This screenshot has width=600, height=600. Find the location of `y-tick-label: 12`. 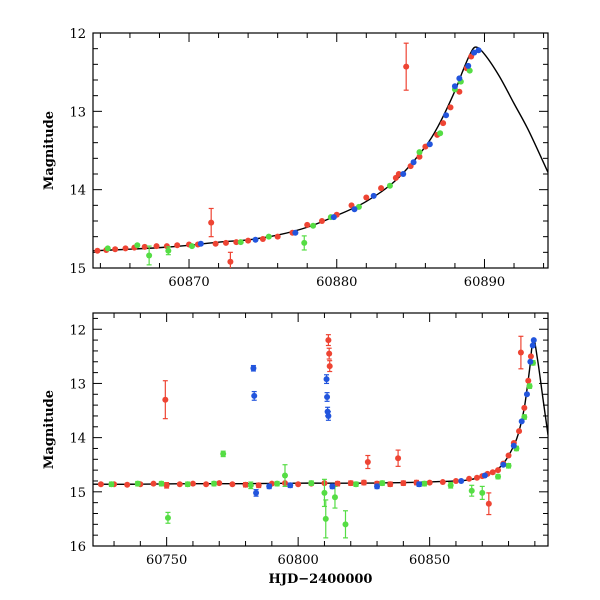

y-tick-label: 12 is located at coordinates (77, 330).